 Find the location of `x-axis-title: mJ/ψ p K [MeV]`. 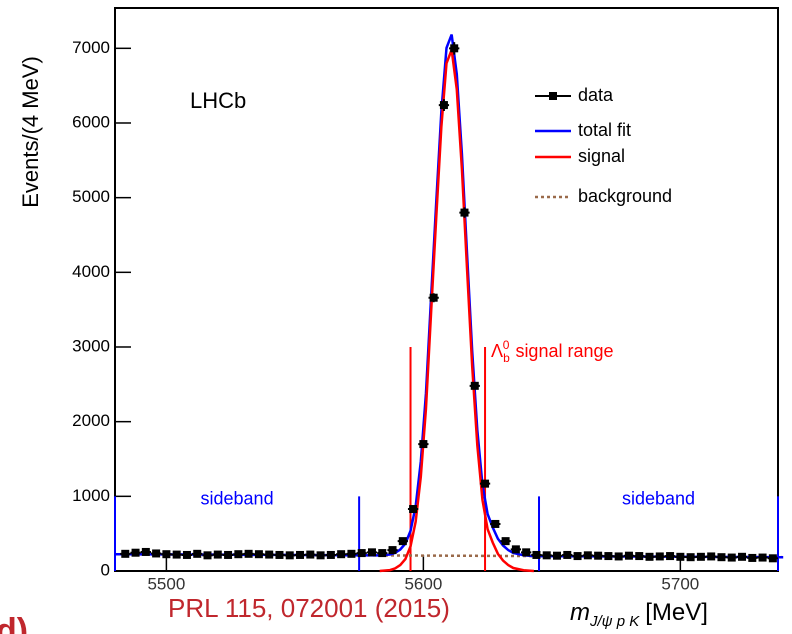

x-axis-title: mJ/ψ p K [MeV] is located at coordinates (639, 614).